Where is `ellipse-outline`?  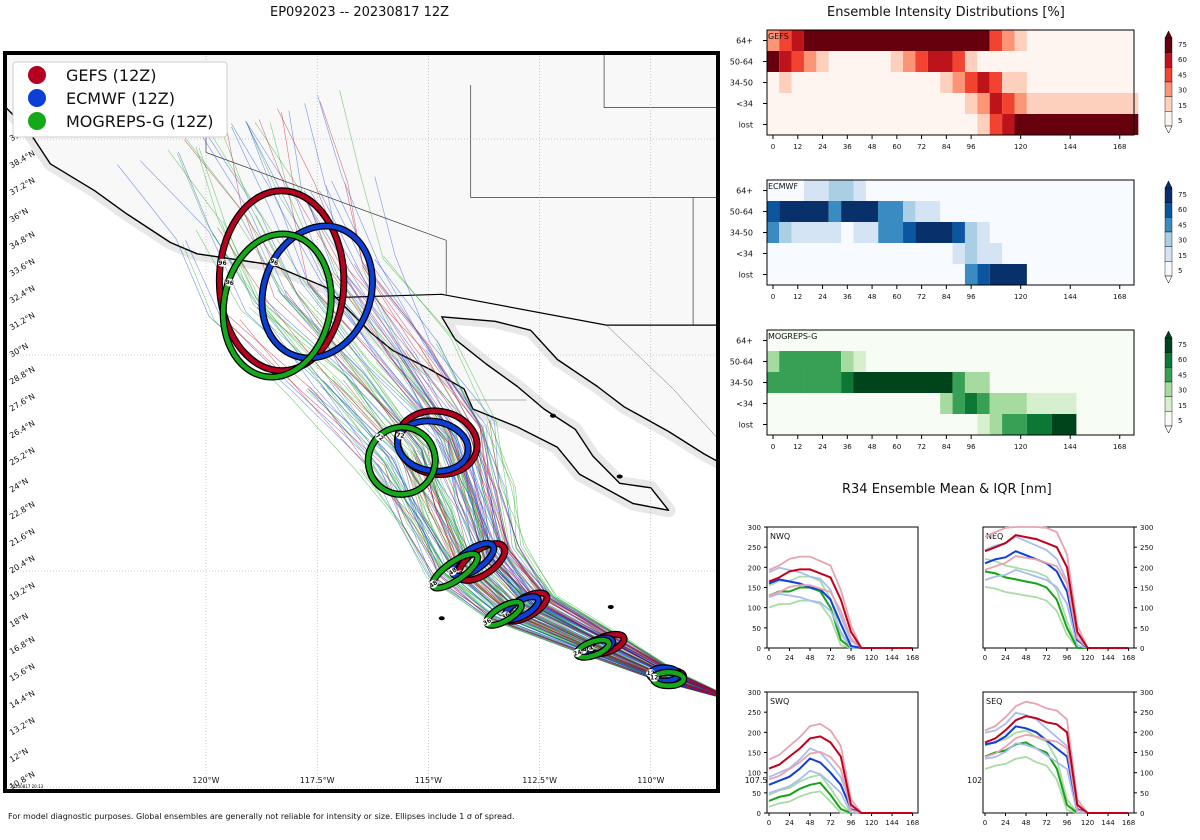
ellipse-outline is located at coordinates (744, 703).